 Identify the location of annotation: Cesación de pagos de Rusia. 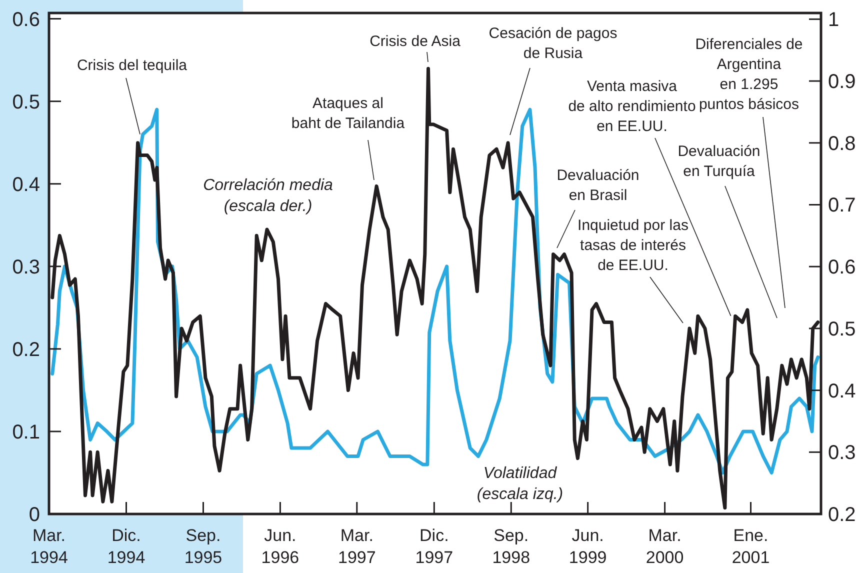
(553, 43).